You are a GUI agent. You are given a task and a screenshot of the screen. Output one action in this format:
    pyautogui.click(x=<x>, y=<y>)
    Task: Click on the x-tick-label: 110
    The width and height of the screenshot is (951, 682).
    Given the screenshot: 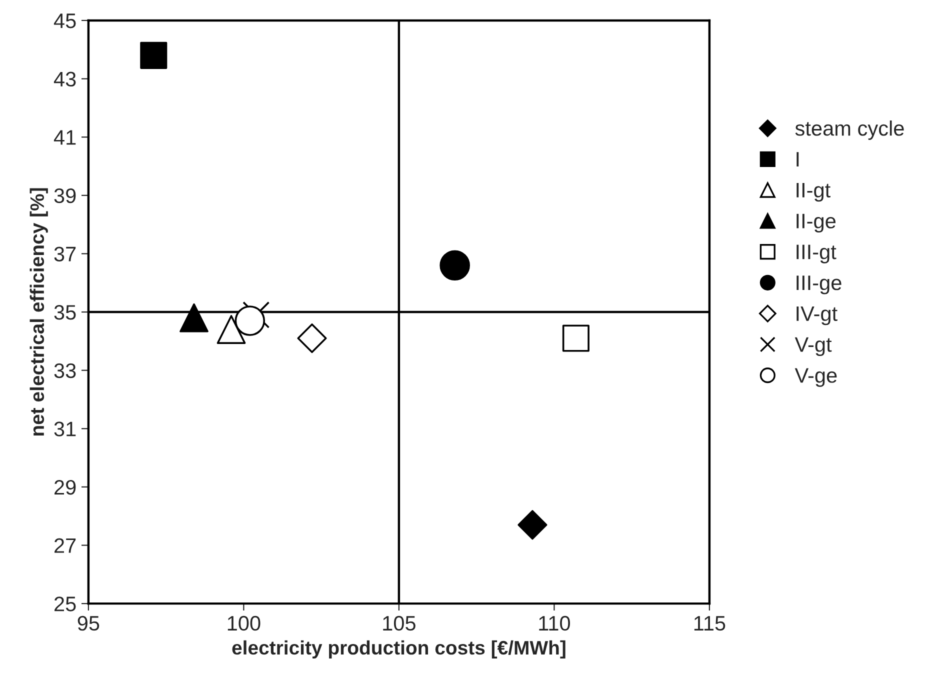 What is the action you would take?
    pyautogui.click(x=554, y=623)
    